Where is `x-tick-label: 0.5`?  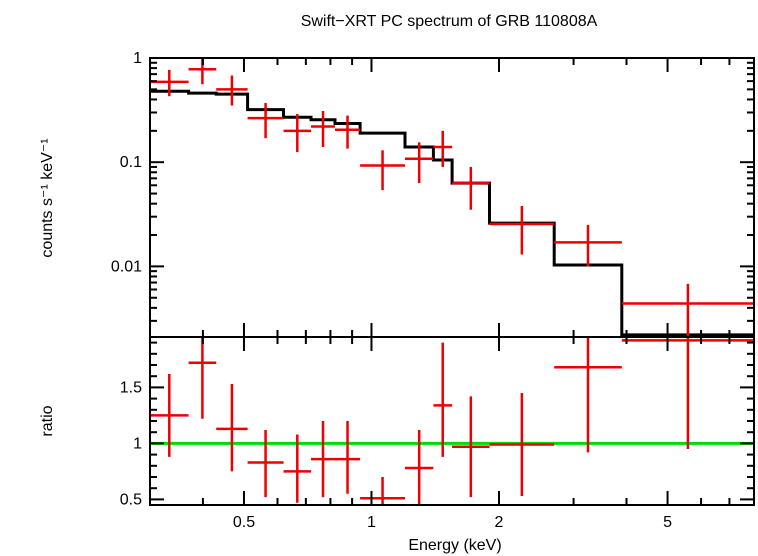
x-tick-label: 0.5 is located at coordinates (244, 522).